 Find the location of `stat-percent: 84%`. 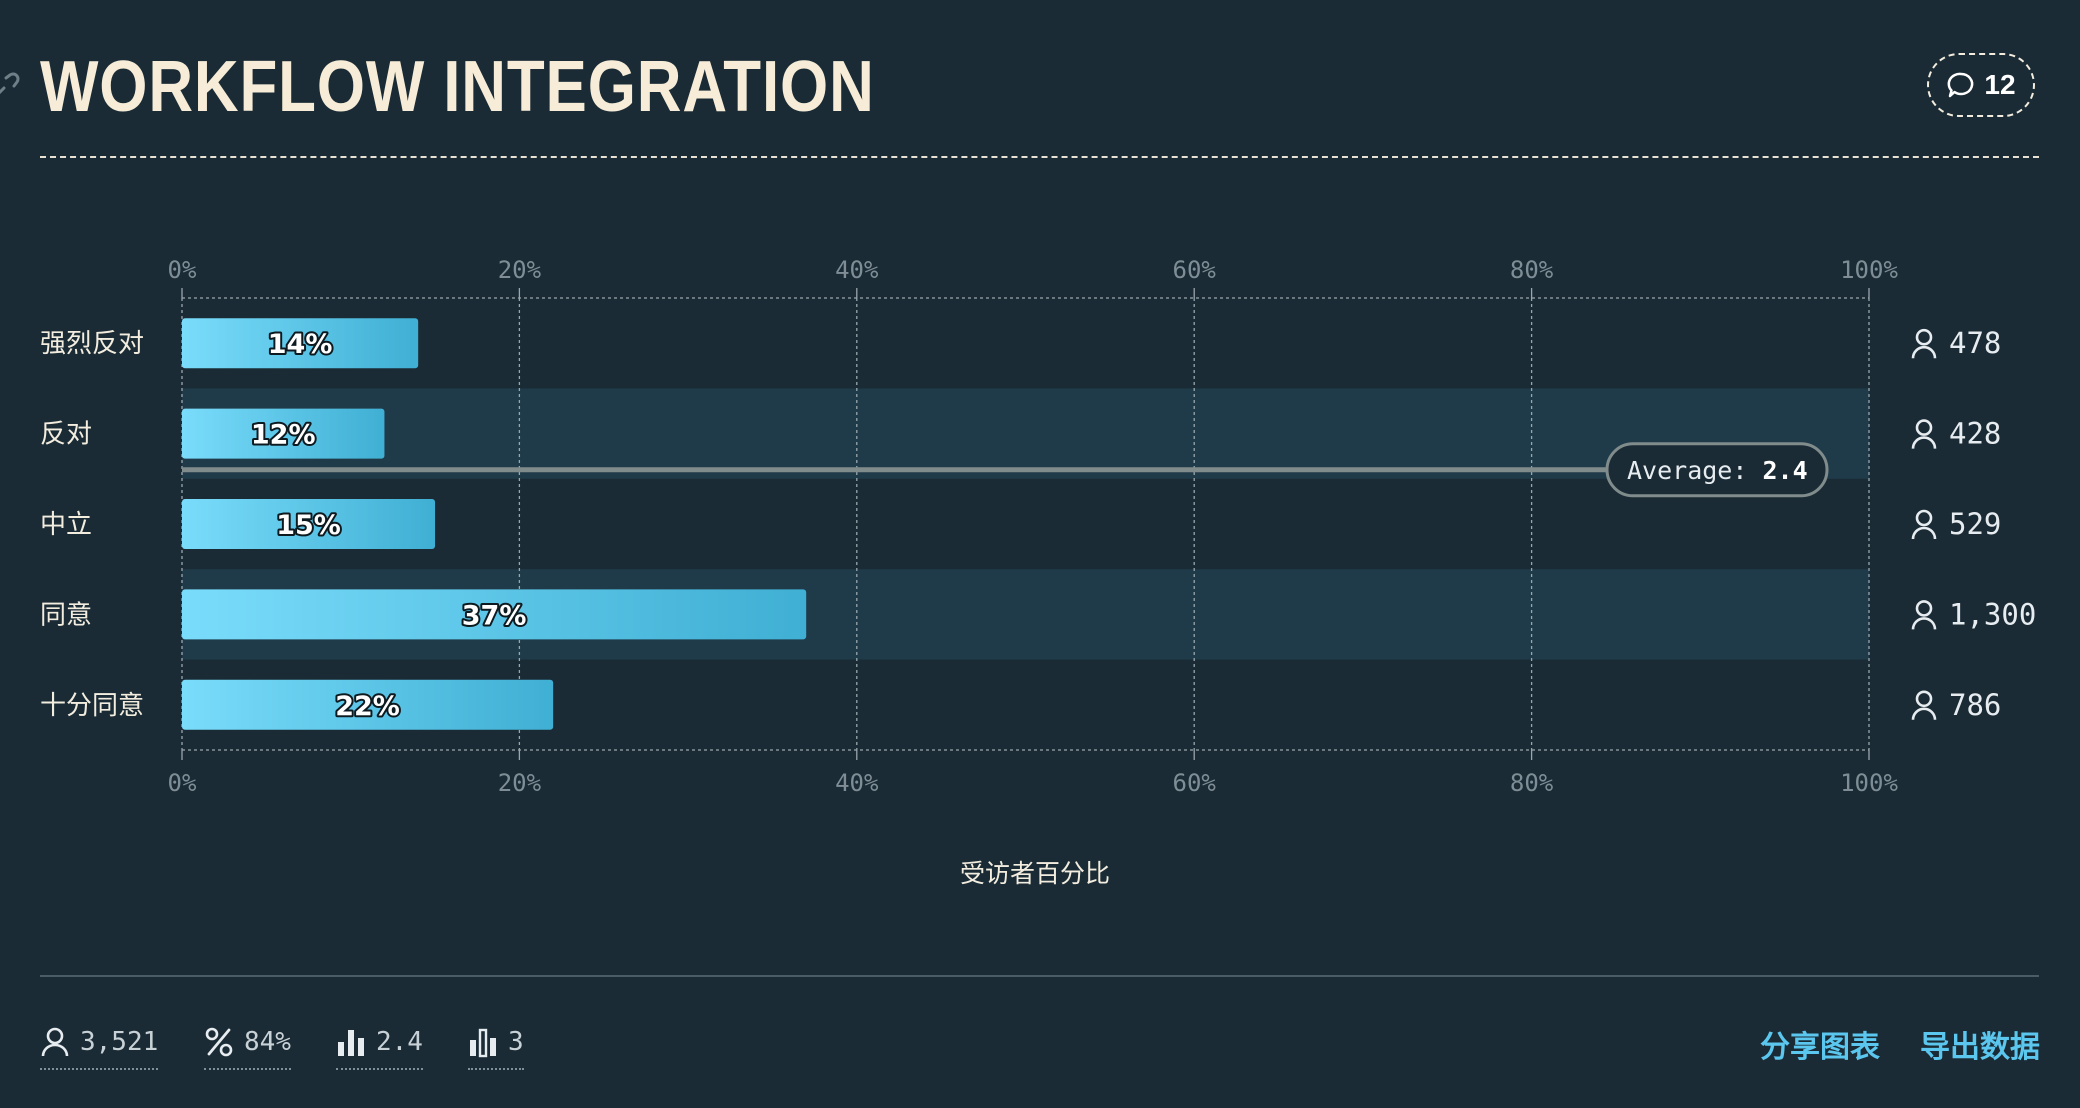

stat-percent: 84% is located at coordinates (247, 1045).